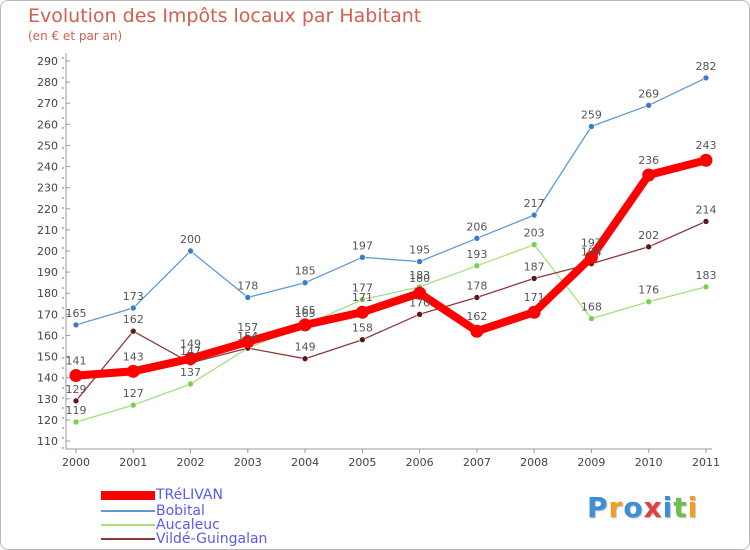 The height and width of the screenshot is (550, 750). What do you see at coordinates (75, 36) in the screenshot?
I see `chart-subtitle: (en € et par an)` at bounding box center [75, 36].